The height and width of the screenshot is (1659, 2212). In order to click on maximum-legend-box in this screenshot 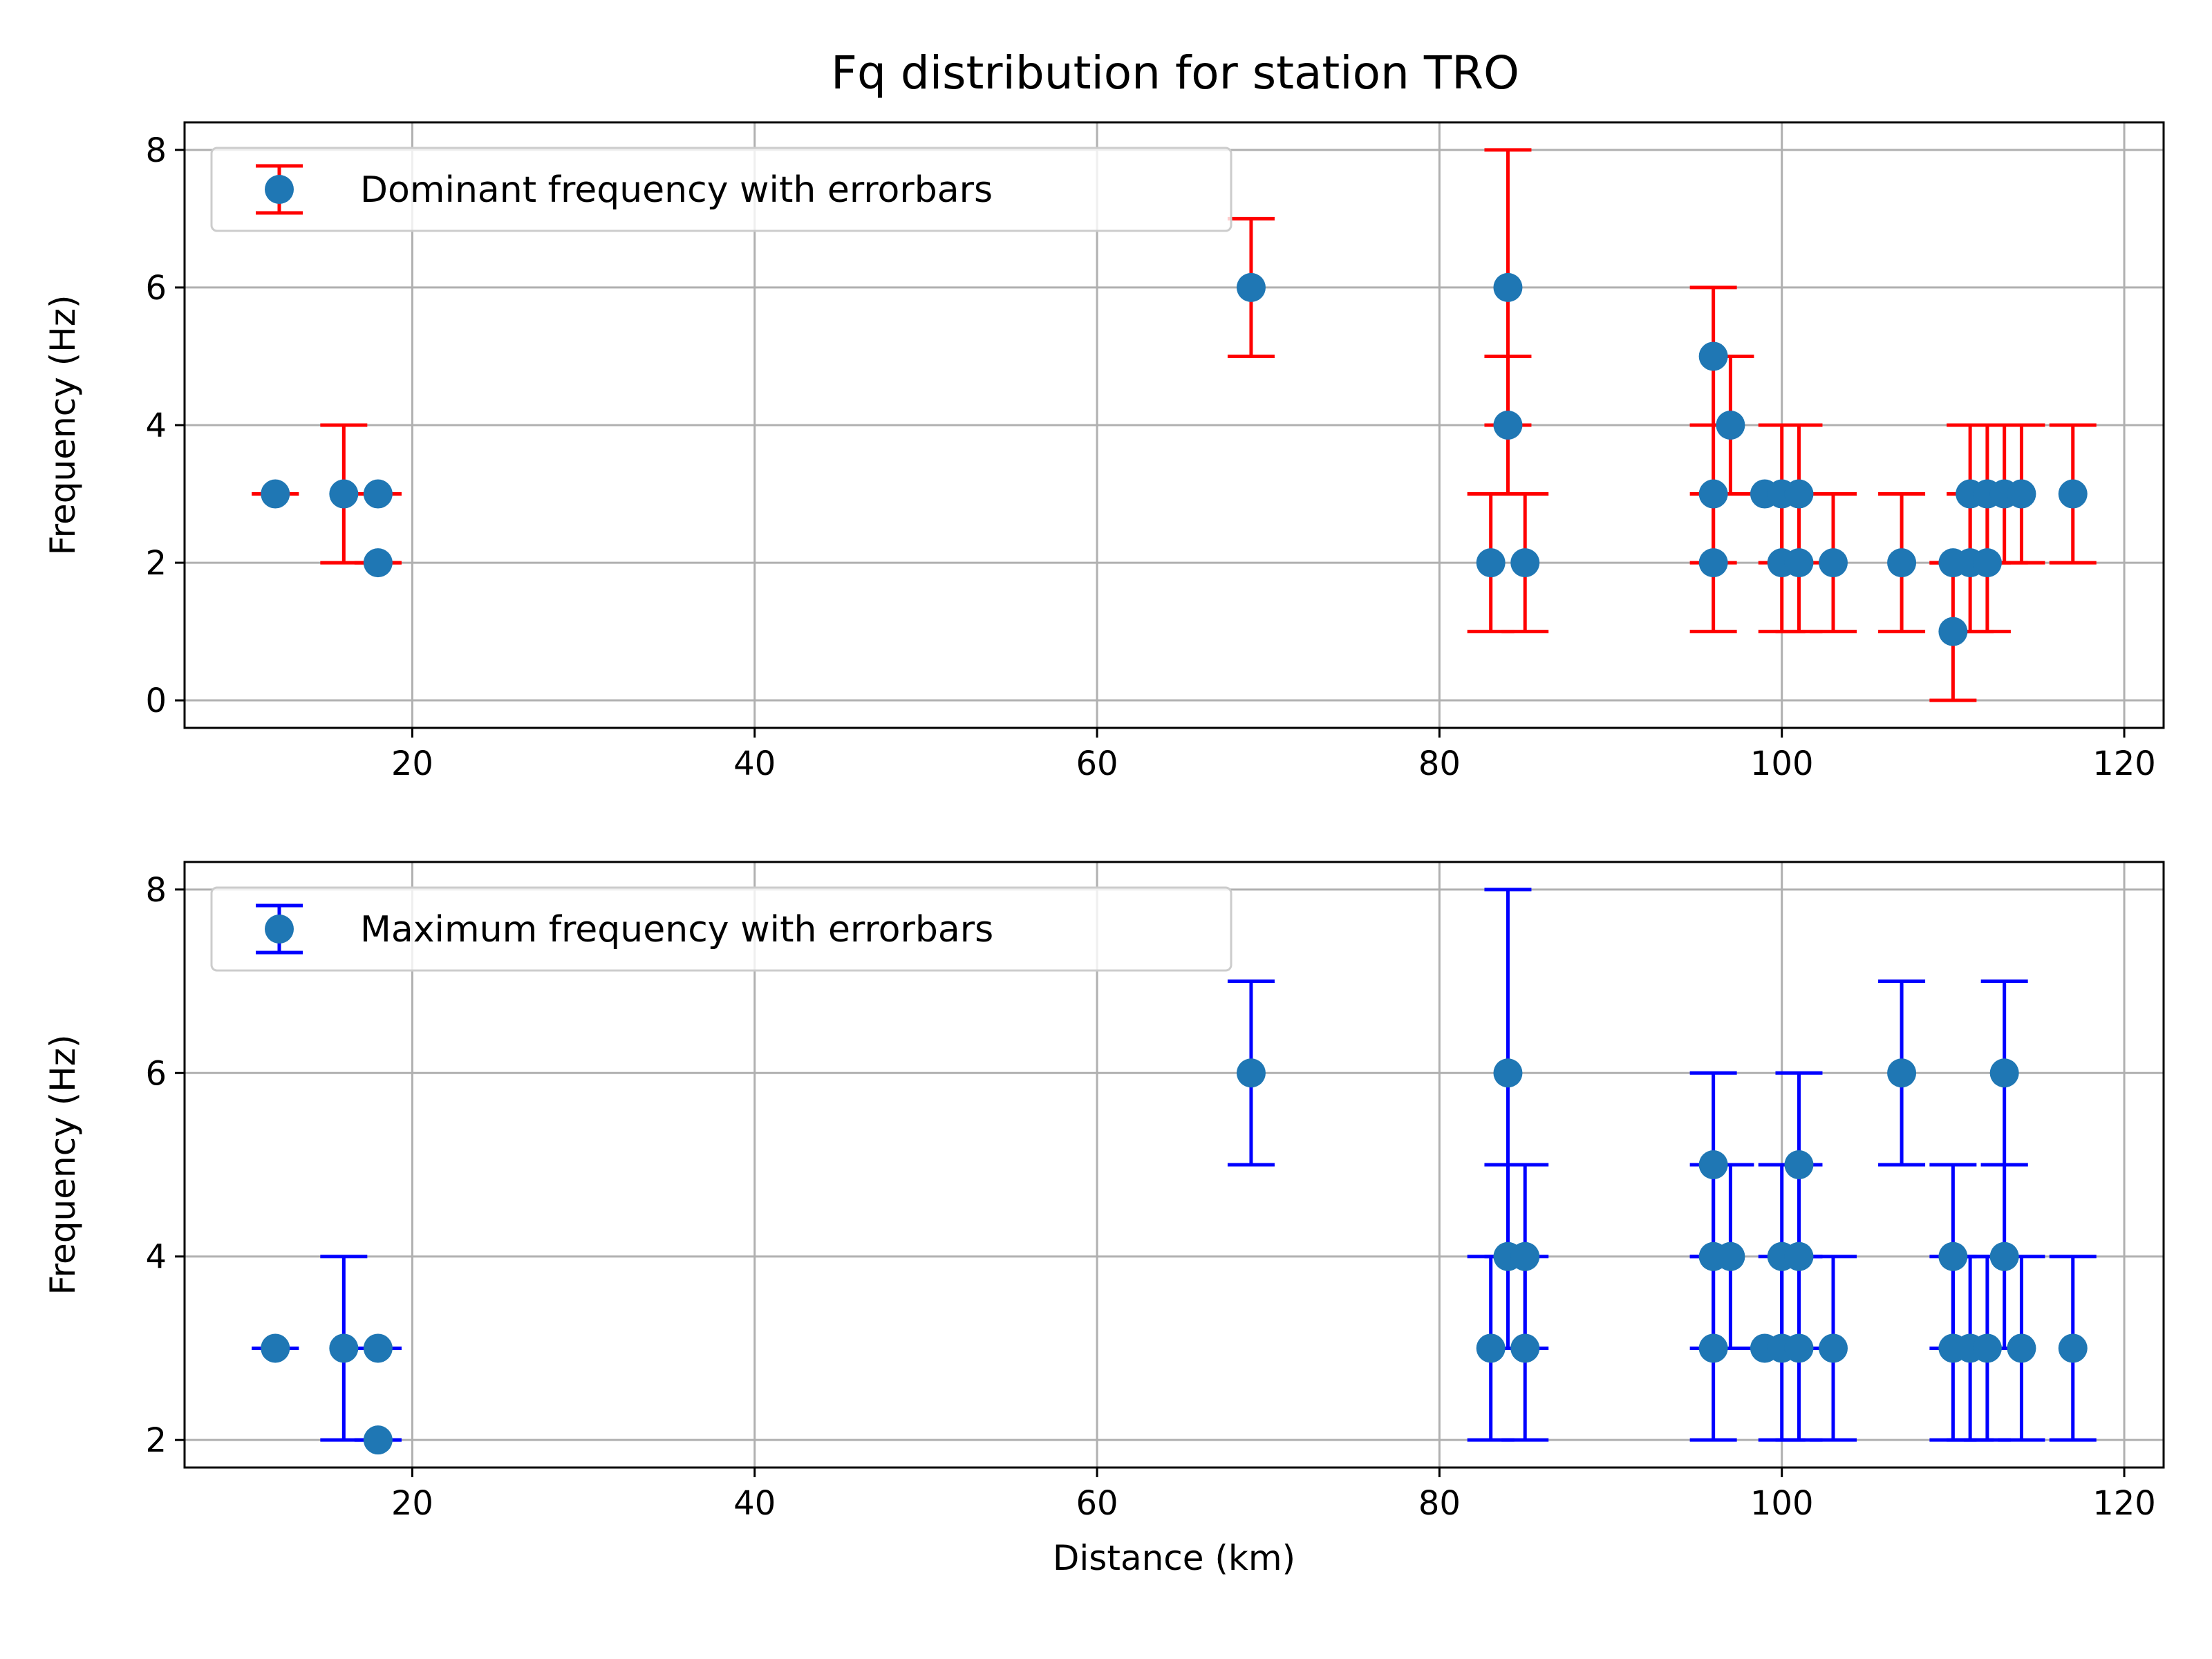, I will do `click(721, 929)`.